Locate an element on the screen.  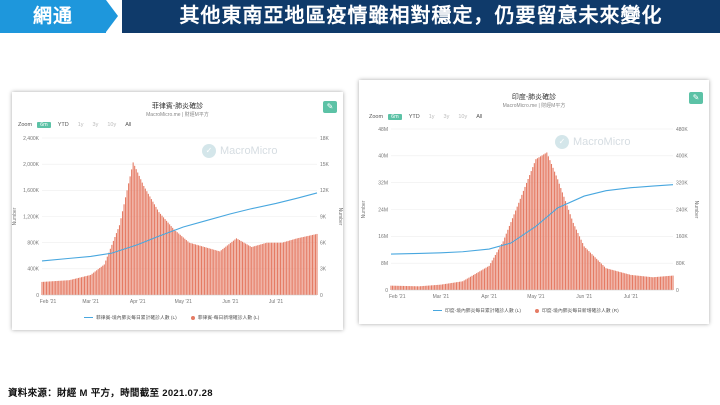
macromicro-logo-icon: ✓ is located at coordinates (562, 142).